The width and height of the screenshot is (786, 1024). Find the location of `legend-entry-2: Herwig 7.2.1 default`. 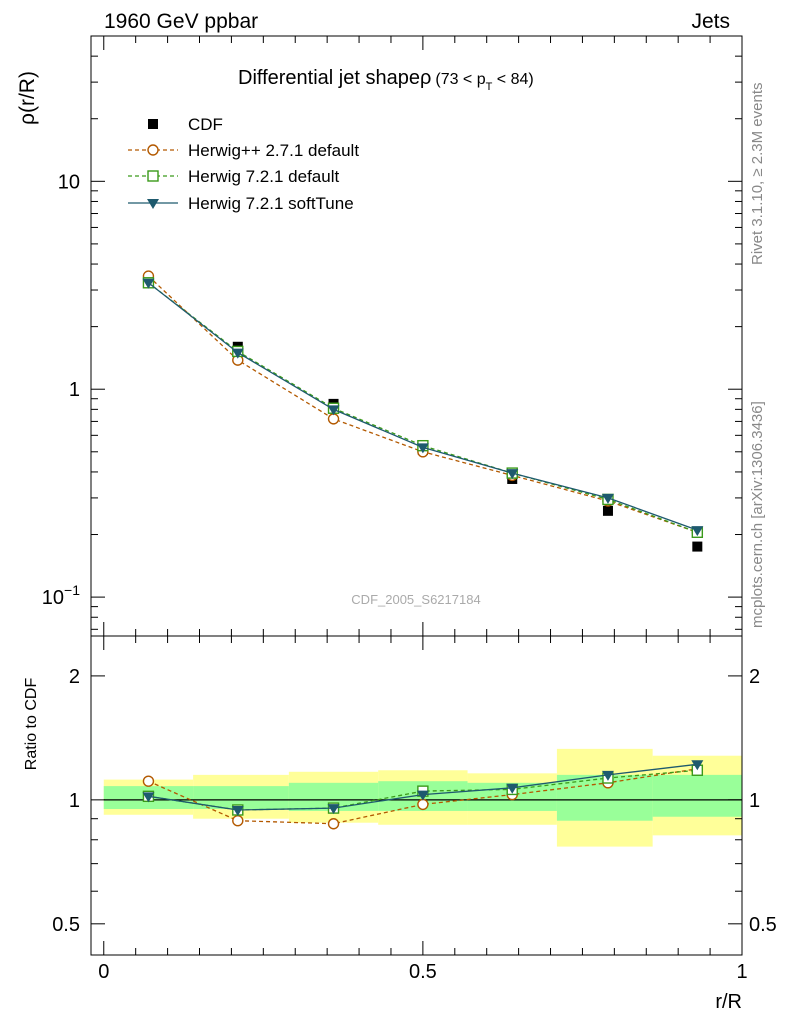

legend-entry-2: Herwig 7.2.1 default is located at coordinates (233, 176).